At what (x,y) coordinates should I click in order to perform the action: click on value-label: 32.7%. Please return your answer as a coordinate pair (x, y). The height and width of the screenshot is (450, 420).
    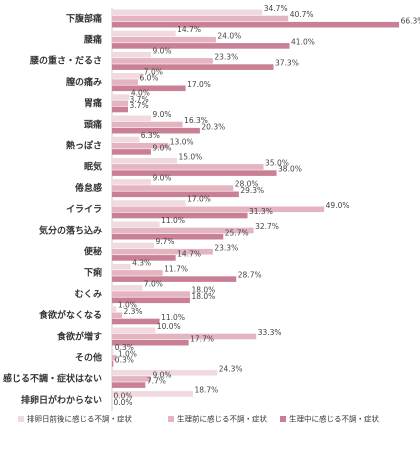
    Looking at the image, I should click on (267, 226).